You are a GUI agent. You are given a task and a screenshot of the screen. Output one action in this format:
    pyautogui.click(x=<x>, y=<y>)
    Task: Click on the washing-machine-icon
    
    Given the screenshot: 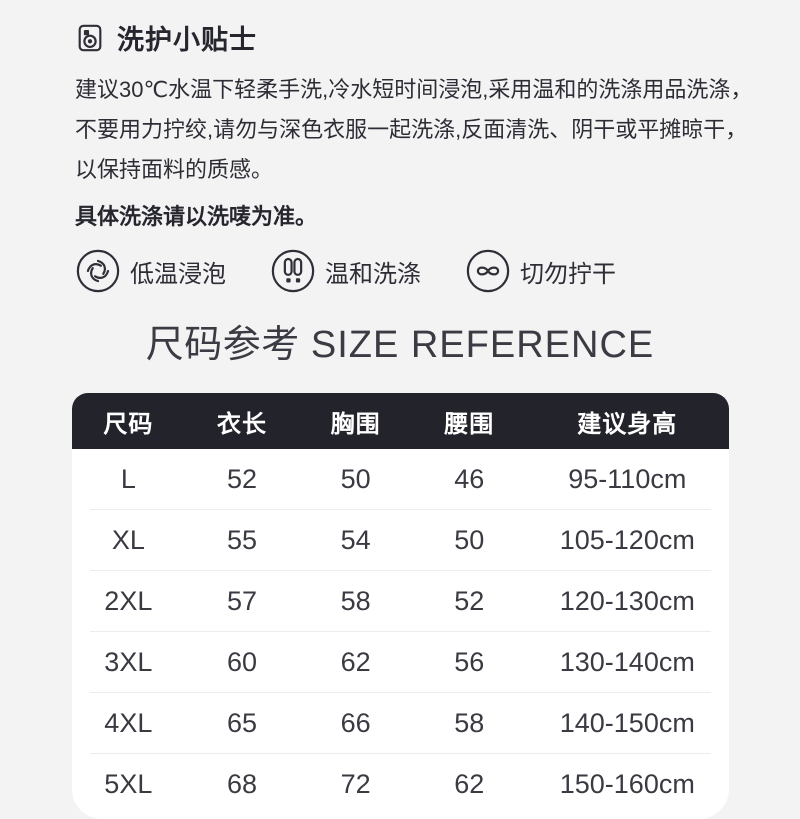 What is the action you would take?
    pyautogui.click(x=90, y=37)
    